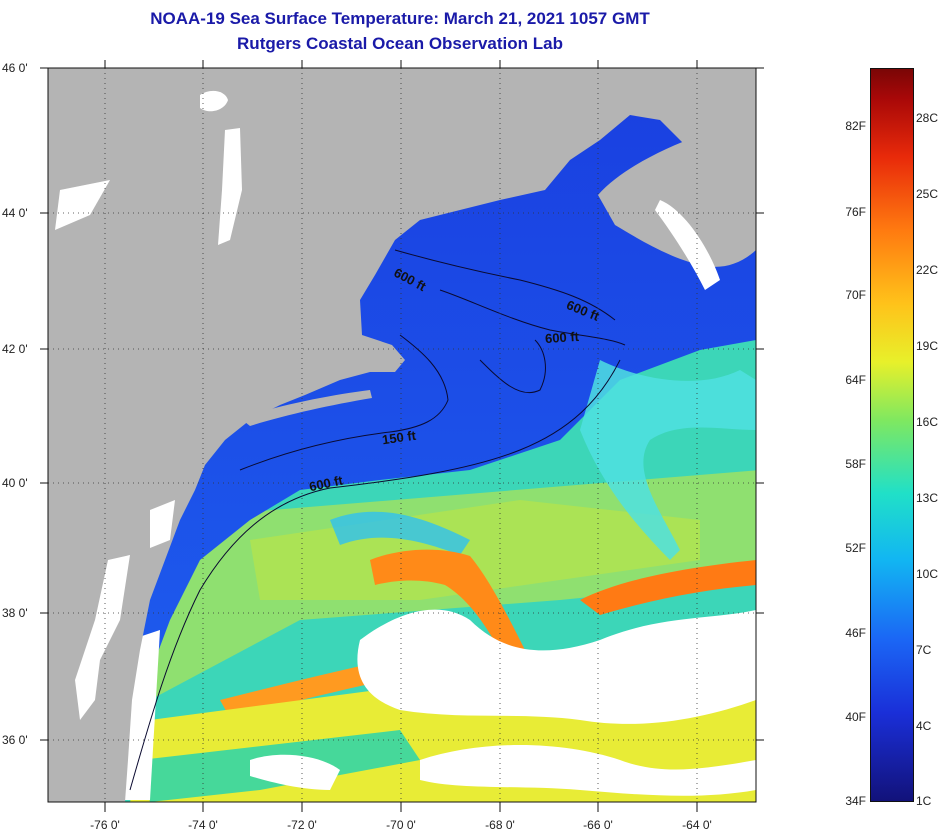 Image resolution: width=944 pixels, height=832 pixels. Describe the element at coordinates (505, 285) in the screenshot. I see `gulf-of-maine-contour` at that location.